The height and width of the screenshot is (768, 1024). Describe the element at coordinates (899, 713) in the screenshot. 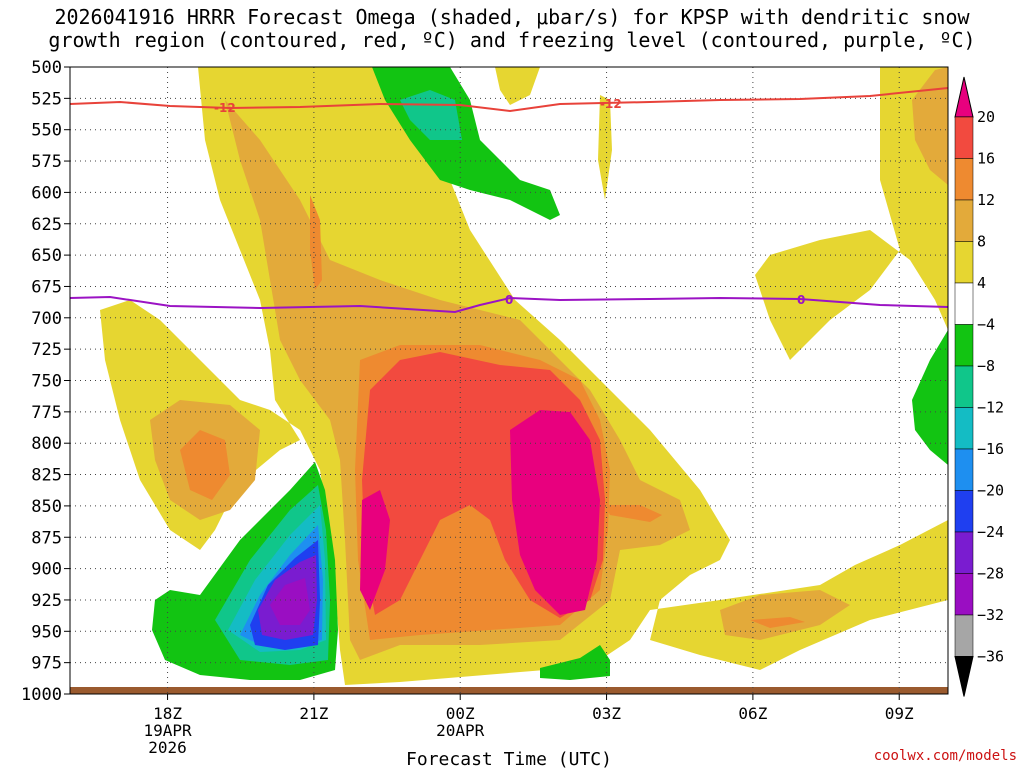

I see `x-tick-label: 09Z` at that location.